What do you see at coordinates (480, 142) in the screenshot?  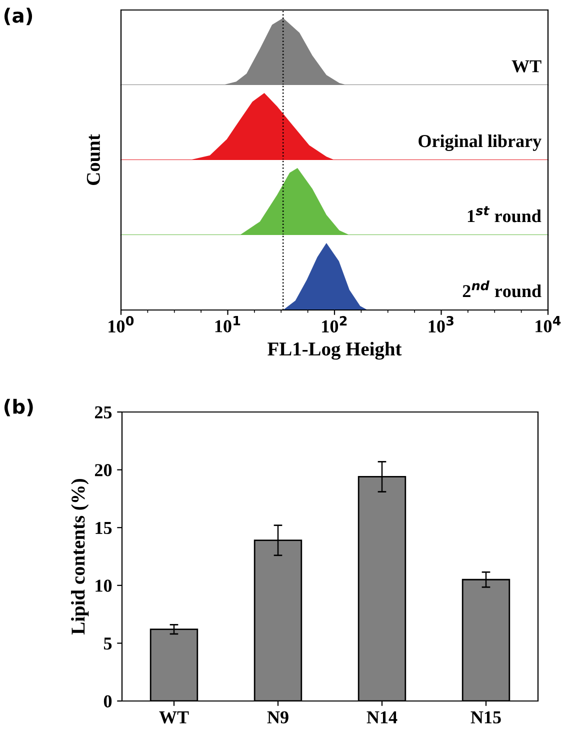 I see `text: Original library` at bounding box center [480, 142].